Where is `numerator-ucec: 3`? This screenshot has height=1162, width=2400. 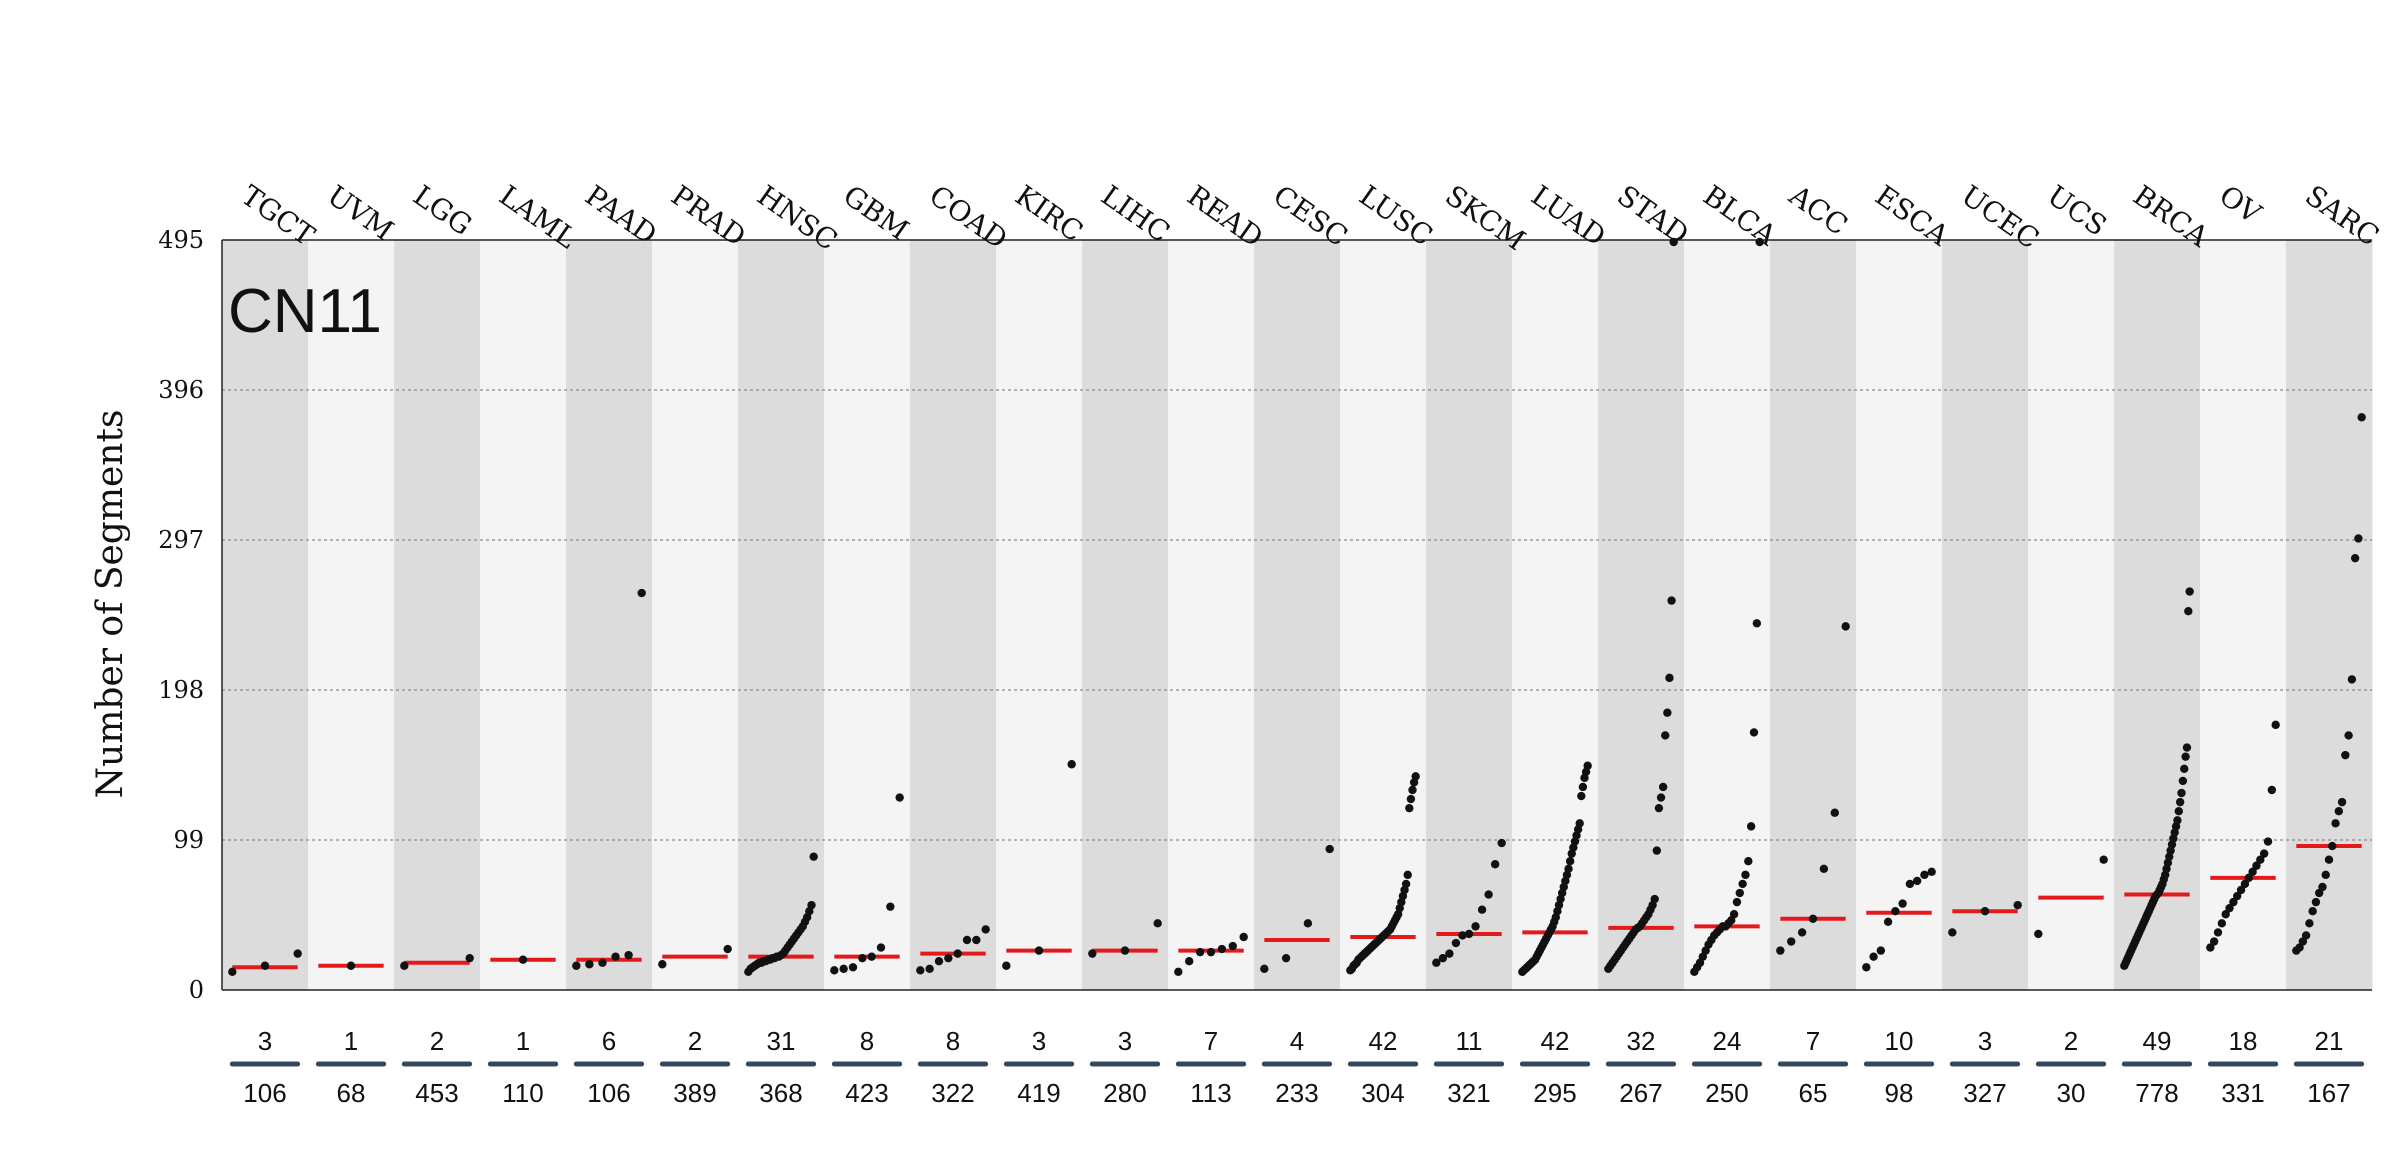 numerator-ucec: 3 is located at coordinates (1985, 1041).